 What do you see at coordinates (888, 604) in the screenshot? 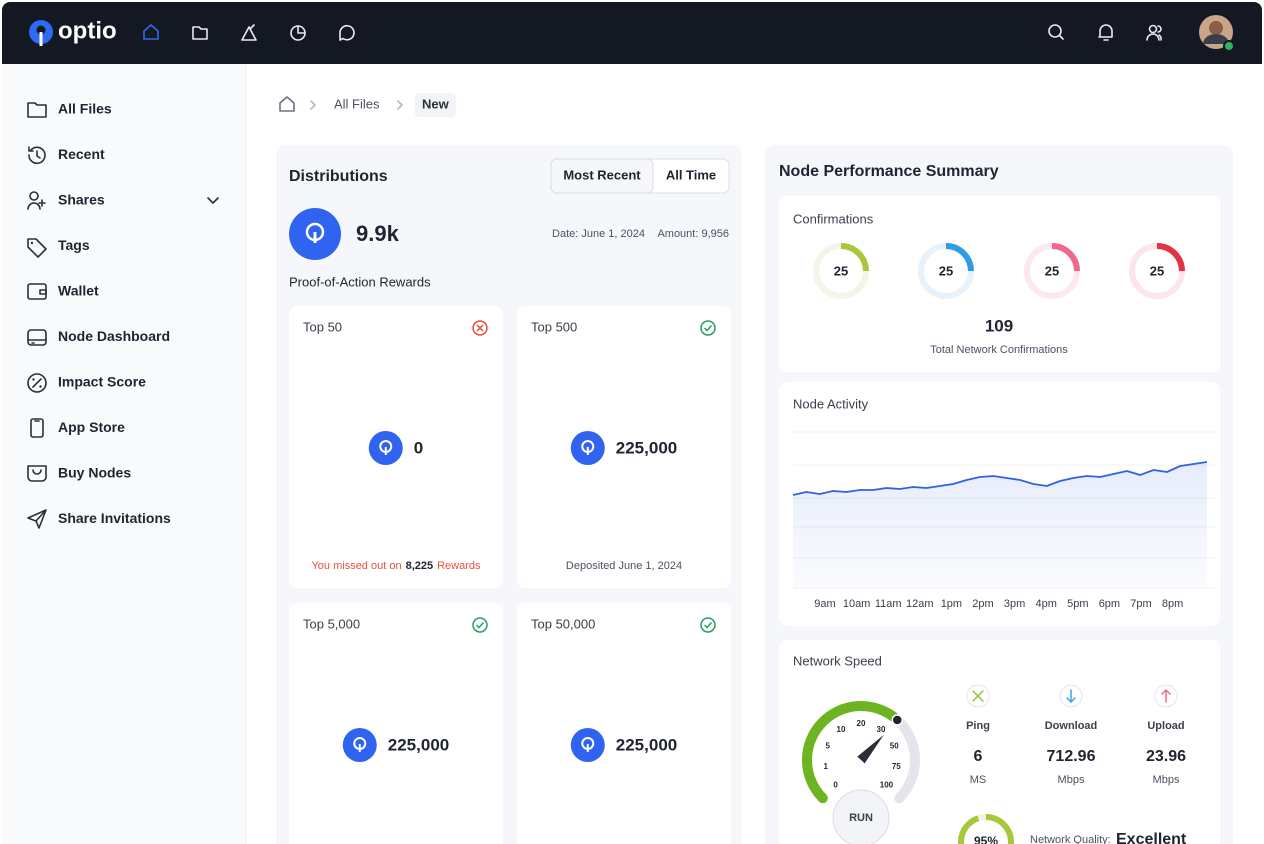
I see `x-tick-label: 11am` at bounding box center [888, 604].